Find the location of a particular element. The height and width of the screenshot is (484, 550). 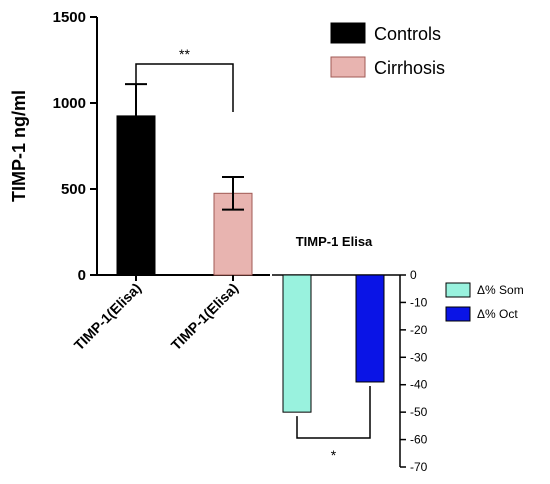

chart-1-y-axis-label: TIMP-1 ng/ml is located at coordinates (19, 146).